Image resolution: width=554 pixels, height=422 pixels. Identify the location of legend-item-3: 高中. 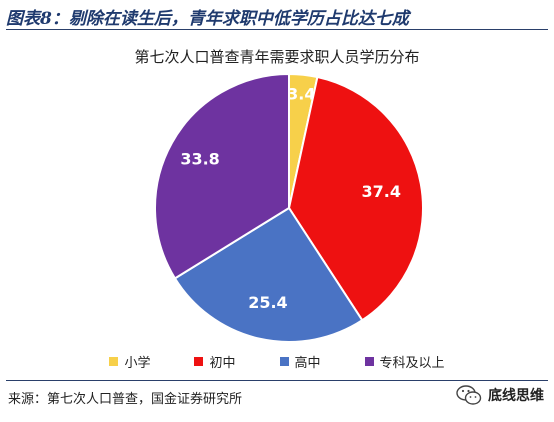
(300, 361).